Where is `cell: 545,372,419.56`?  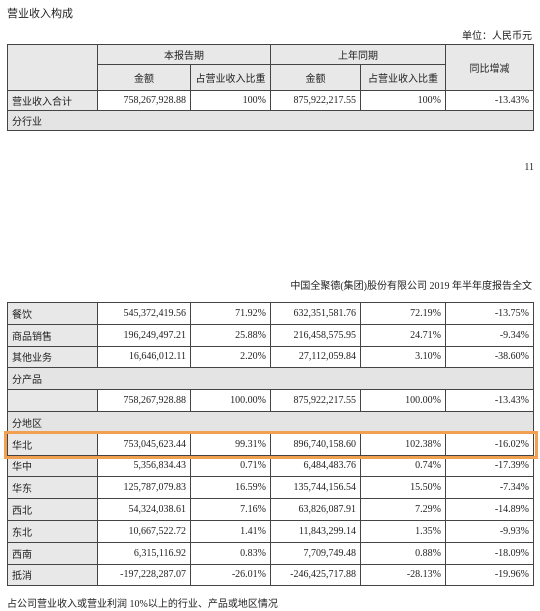 cell: 545,372,419.56 is located at coordinates (144, 313).